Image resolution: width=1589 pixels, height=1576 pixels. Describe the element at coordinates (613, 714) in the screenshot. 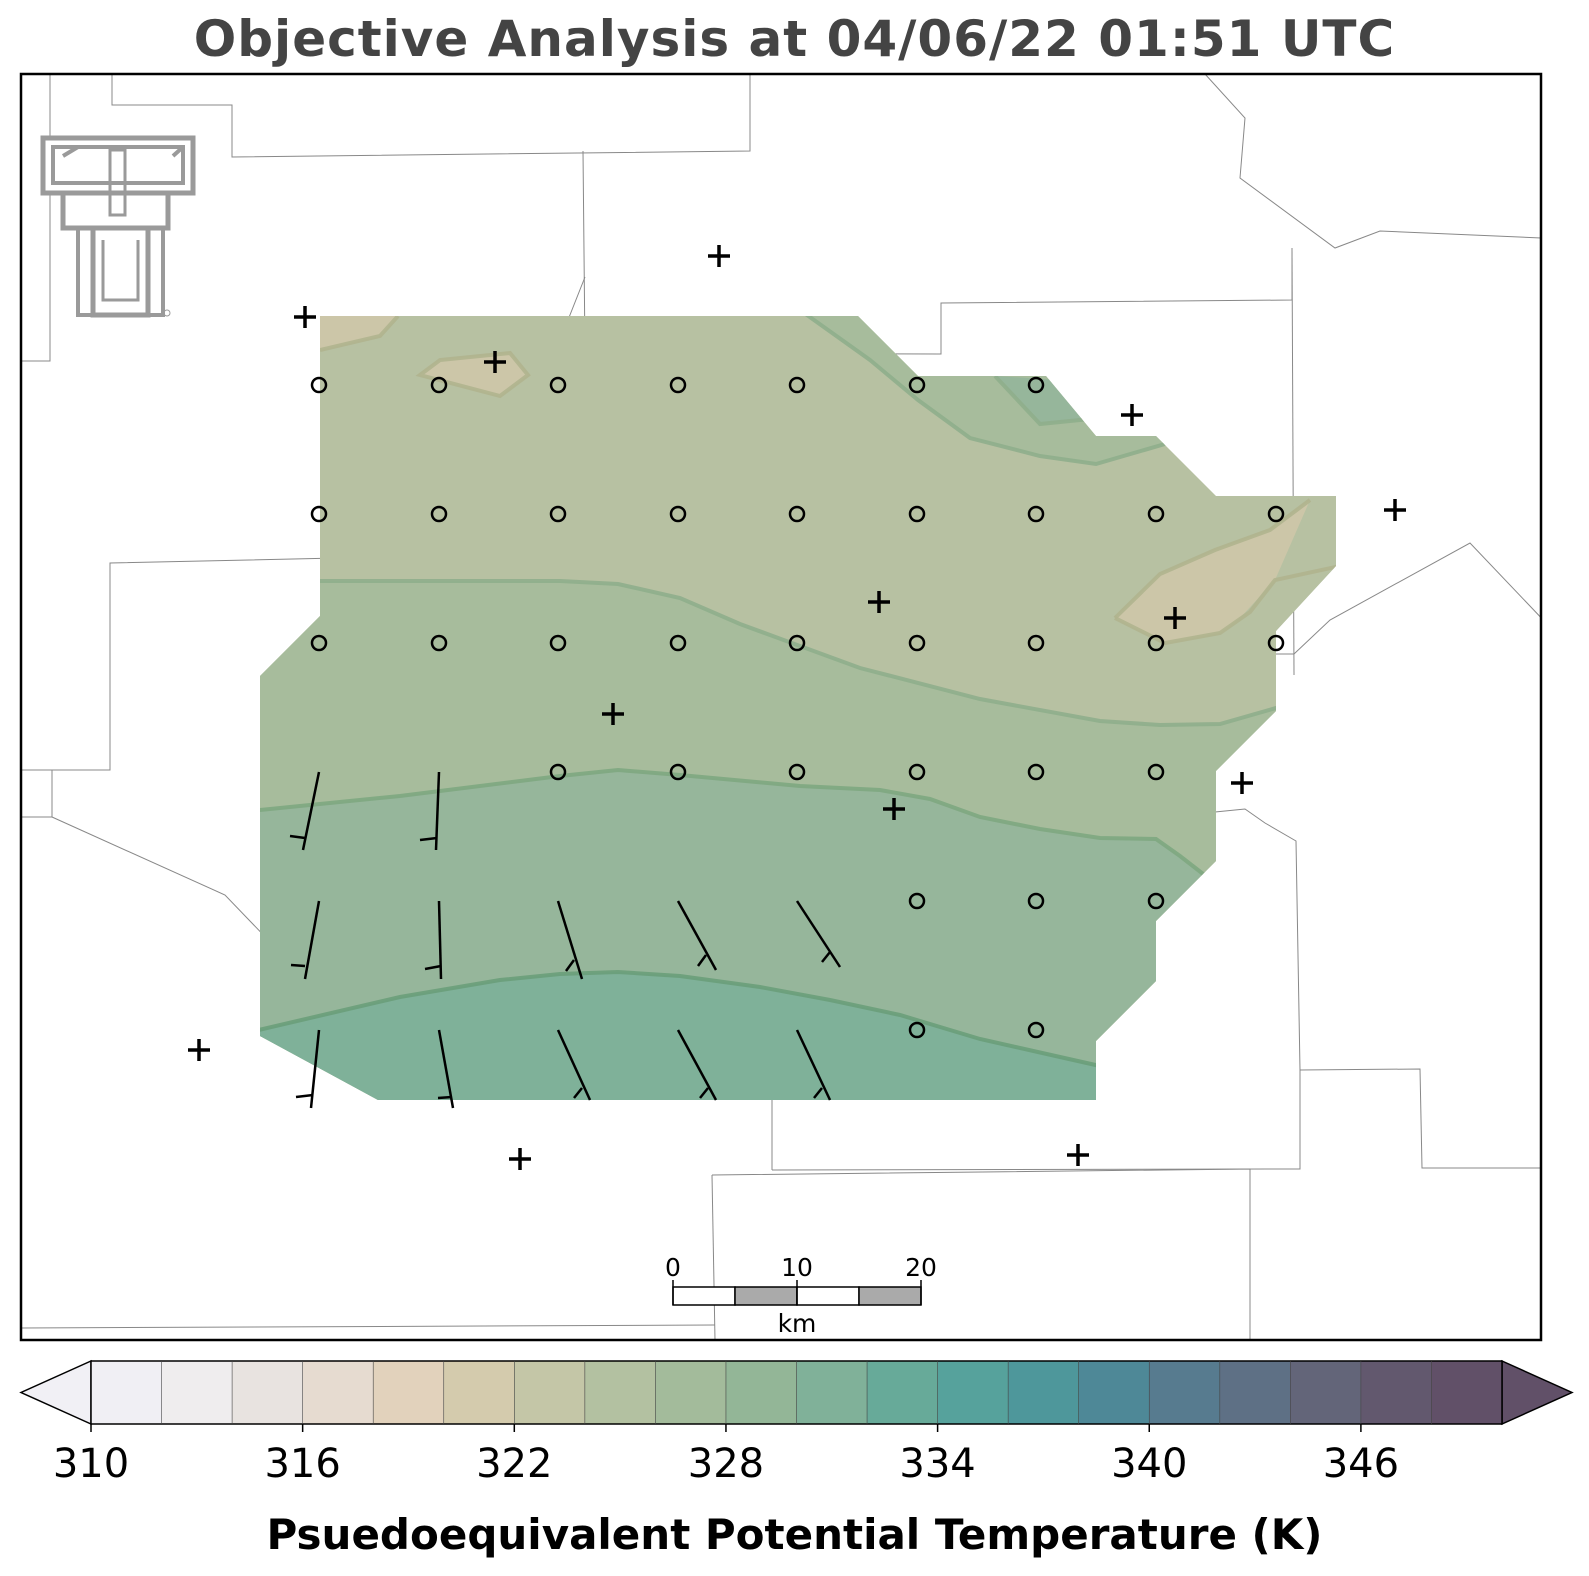

I see `station-marker-s8` at that location.